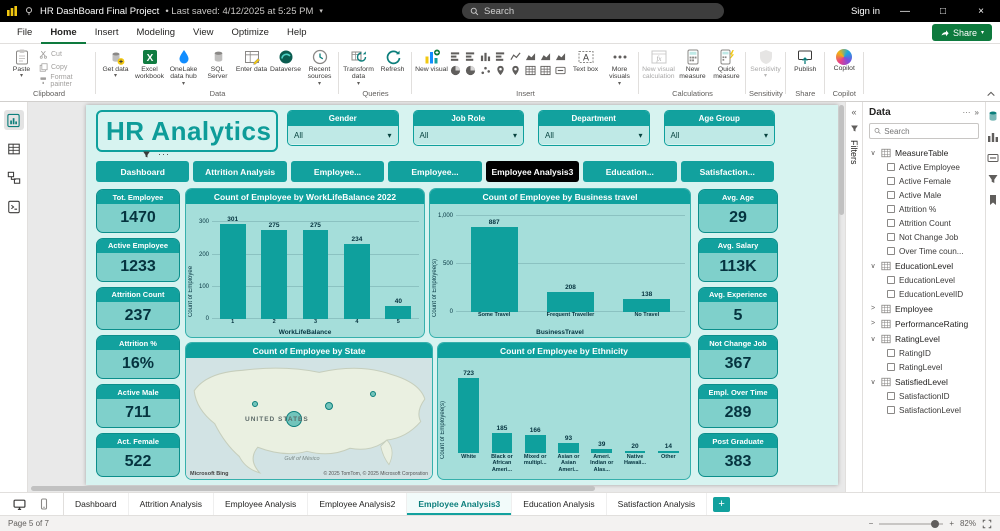 The width and height of the screenshot is (1000, 531). What do you see at coordinates (254, 403) in the screenshot?
I see `map-data-bubble` at bounding box center [254, 403].